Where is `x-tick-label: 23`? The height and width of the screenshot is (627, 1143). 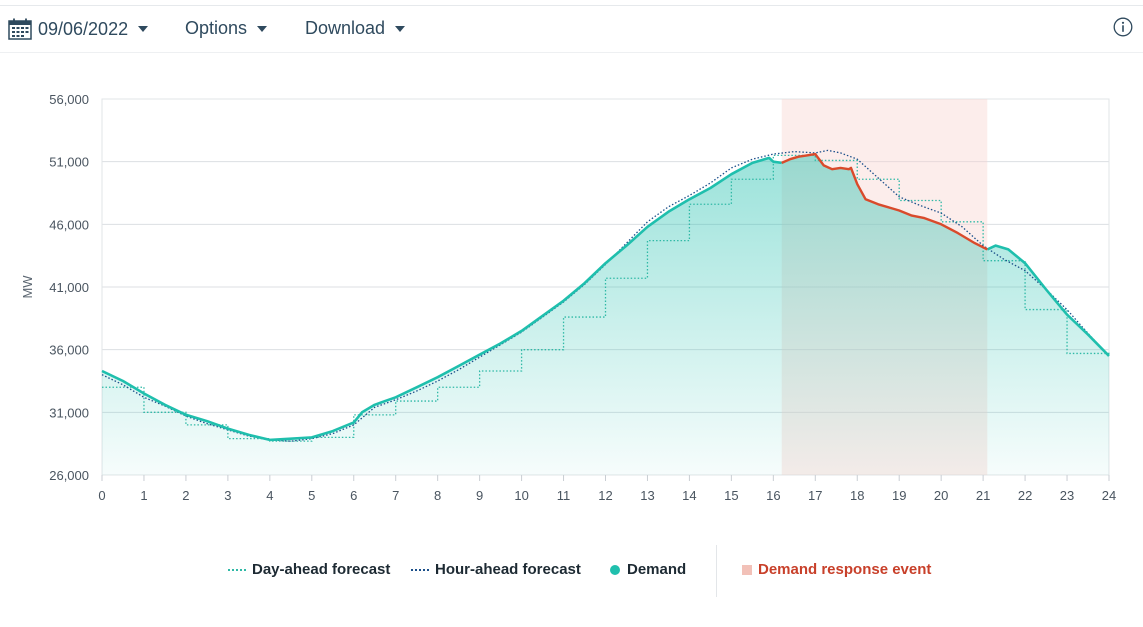
x-tick-label: 23 is located at coordinates (1067, 495).